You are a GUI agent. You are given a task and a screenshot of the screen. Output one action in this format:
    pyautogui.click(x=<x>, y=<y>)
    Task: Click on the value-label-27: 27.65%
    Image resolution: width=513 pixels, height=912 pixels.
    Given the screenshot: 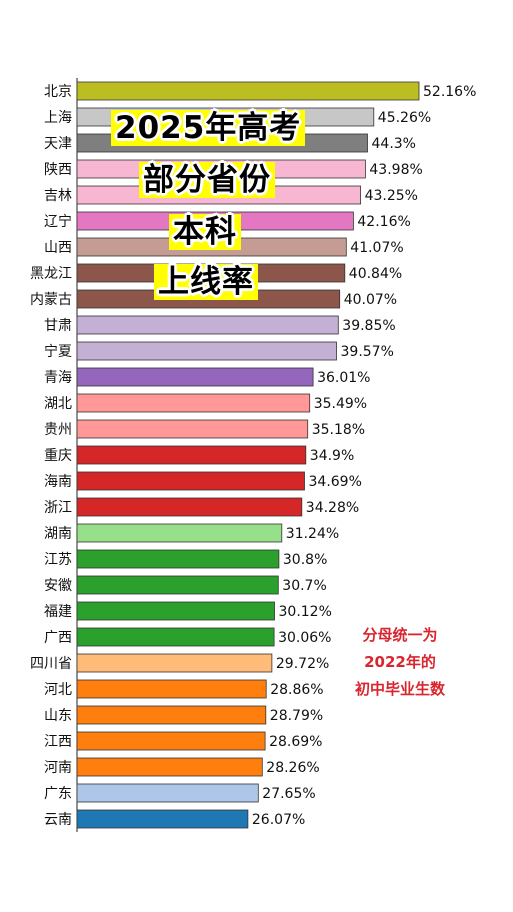 What is the action you would take?
    pyautogui.click(x=288, y=794)
    